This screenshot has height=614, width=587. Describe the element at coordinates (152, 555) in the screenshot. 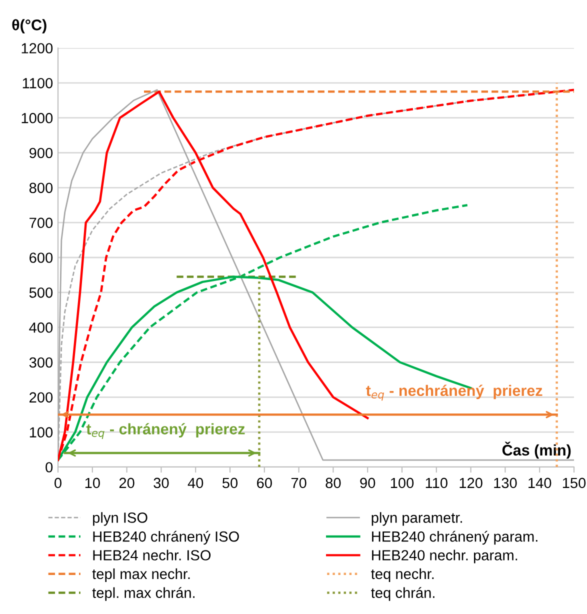

I see `legend-label: HEB24 nechr. ISO` at that location.